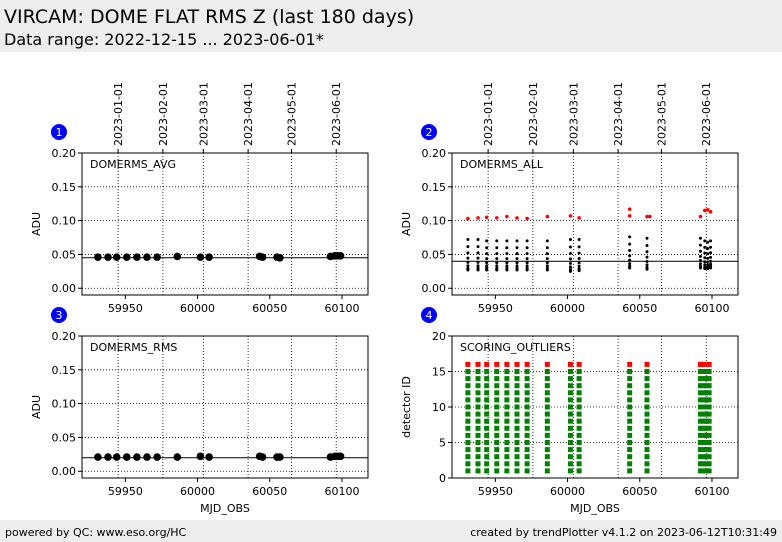 The height and width of the screenshot is (542, 782). Describe the element at coordinates (442, 443) in the screenshot. I see `y-tick-label: 5` at that location.